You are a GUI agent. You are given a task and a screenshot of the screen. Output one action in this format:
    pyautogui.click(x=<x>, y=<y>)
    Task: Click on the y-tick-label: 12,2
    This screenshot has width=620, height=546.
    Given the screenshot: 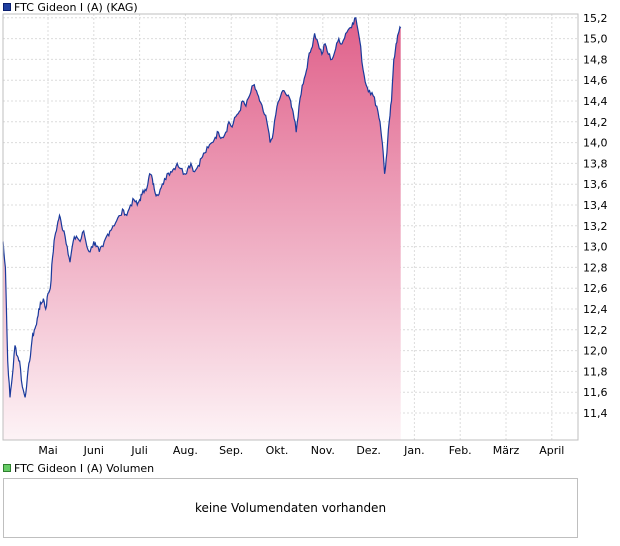 What is the action you would take?
    pyautogui.click(x=595, y=330)
    